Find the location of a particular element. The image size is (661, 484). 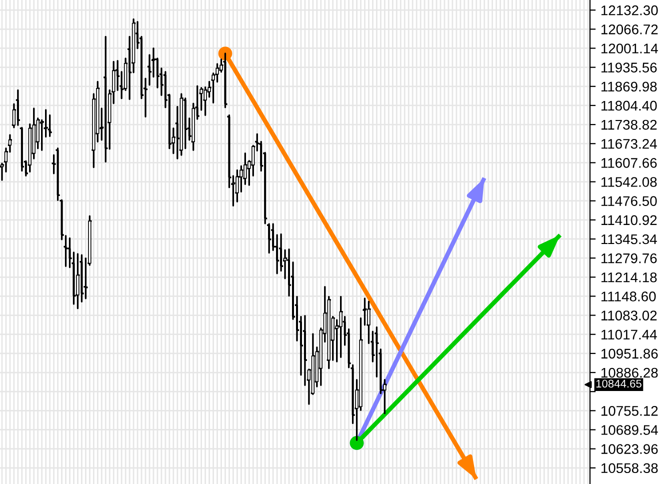

y-tick-label: 11476.50 is located at coordinates (629, 201).